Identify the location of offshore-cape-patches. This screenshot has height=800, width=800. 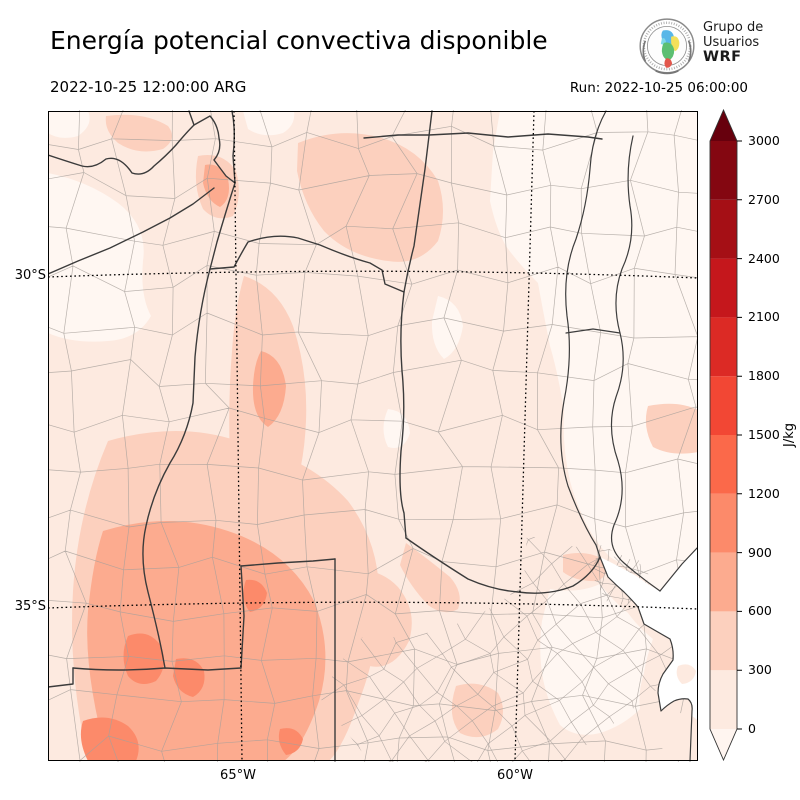
(679, 712).